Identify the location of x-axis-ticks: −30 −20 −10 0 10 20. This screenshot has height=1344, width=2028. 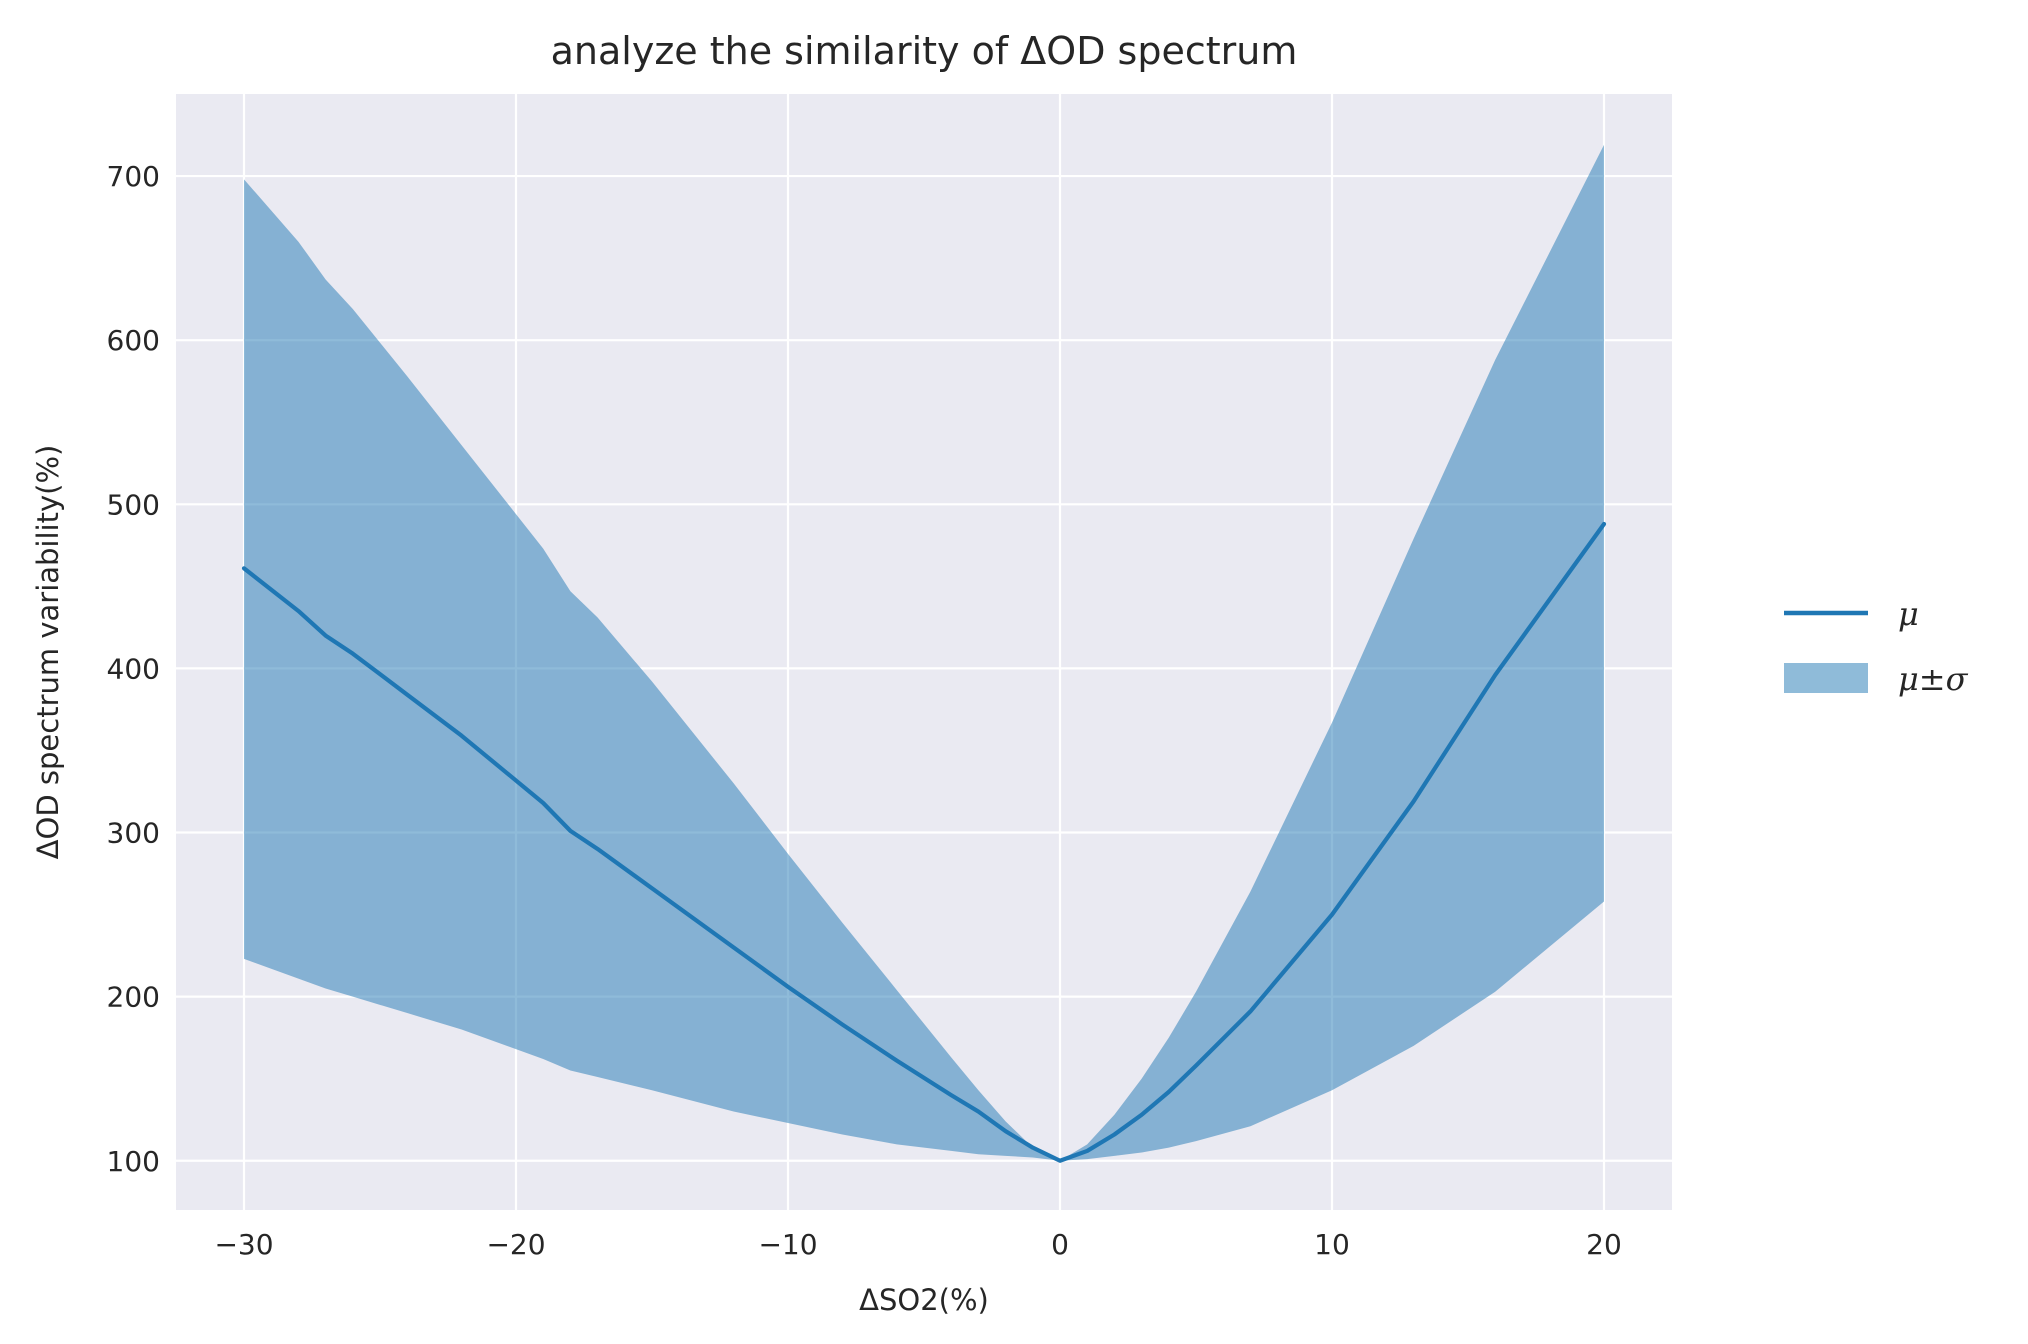
(917, 1244).